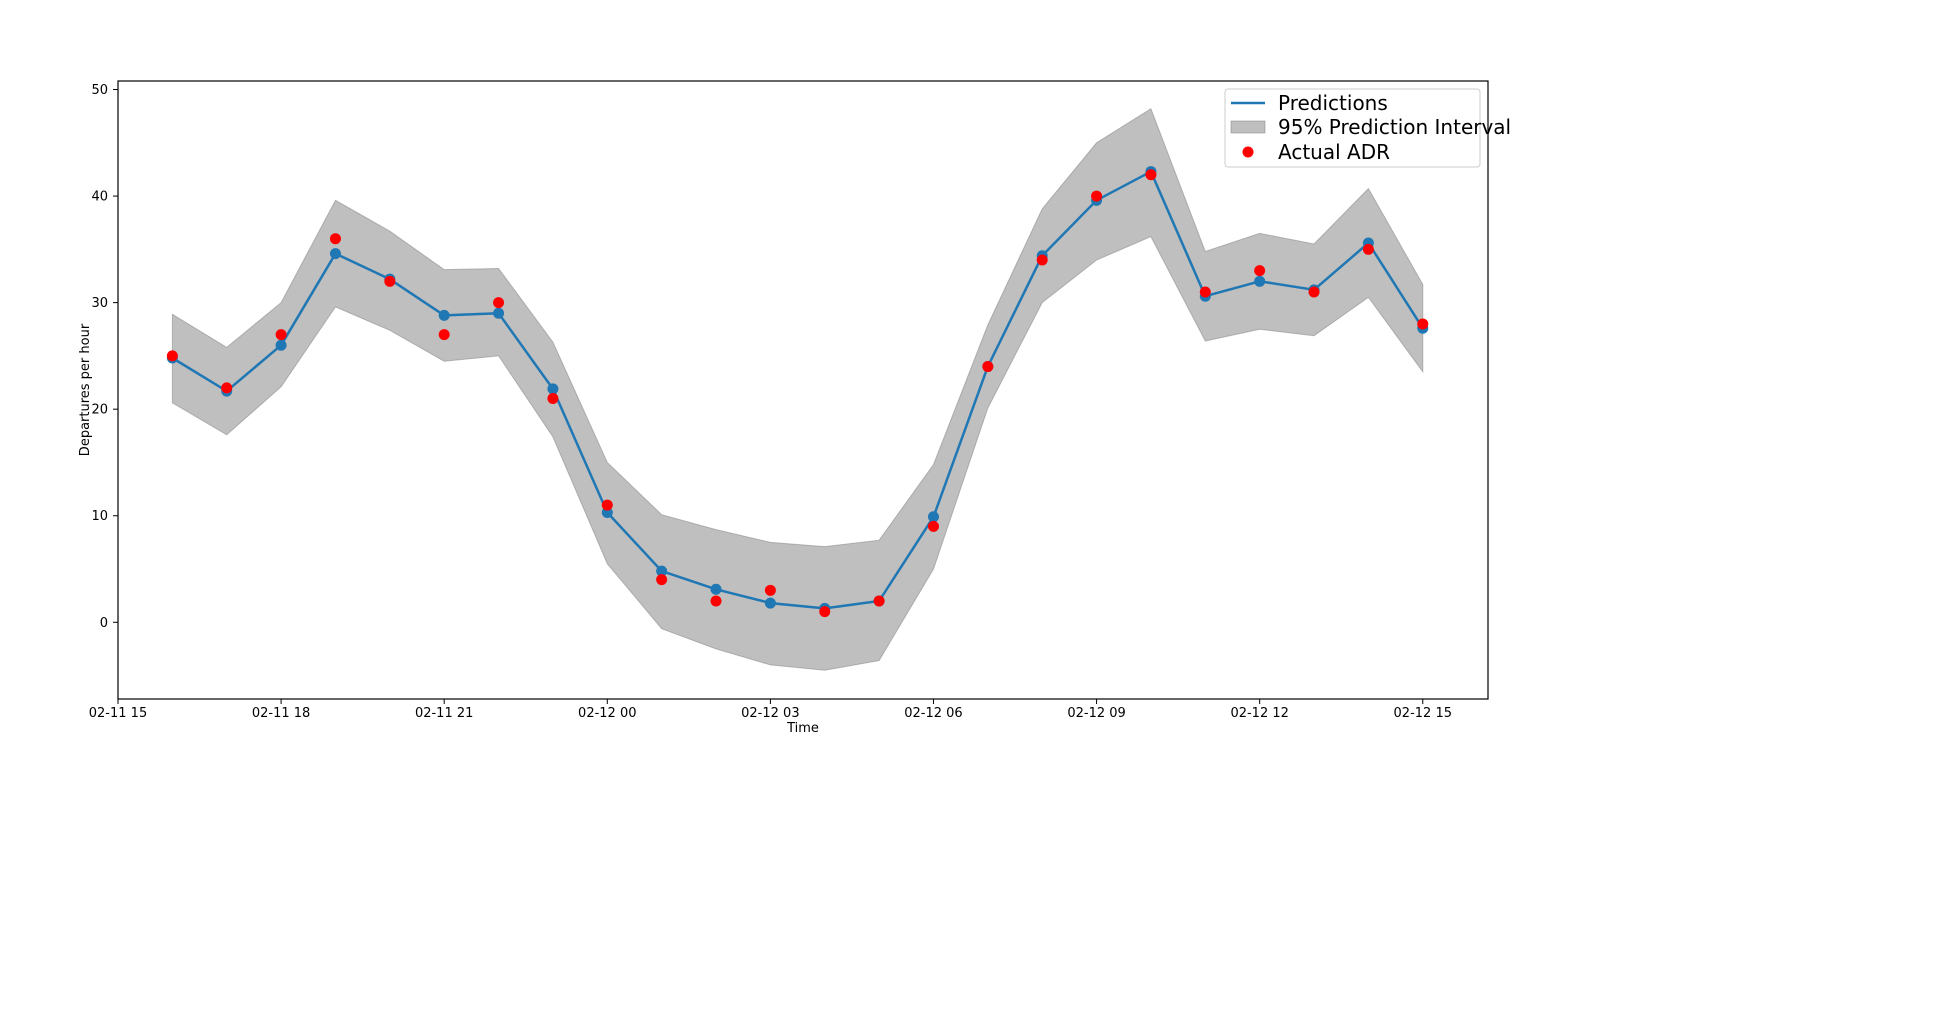 The height and width of the screenshot is (1013, 1951). Describe the element at coordinates (607, 713) in the screenshot. I see `x-tick-label: 02-12 00` at that location.